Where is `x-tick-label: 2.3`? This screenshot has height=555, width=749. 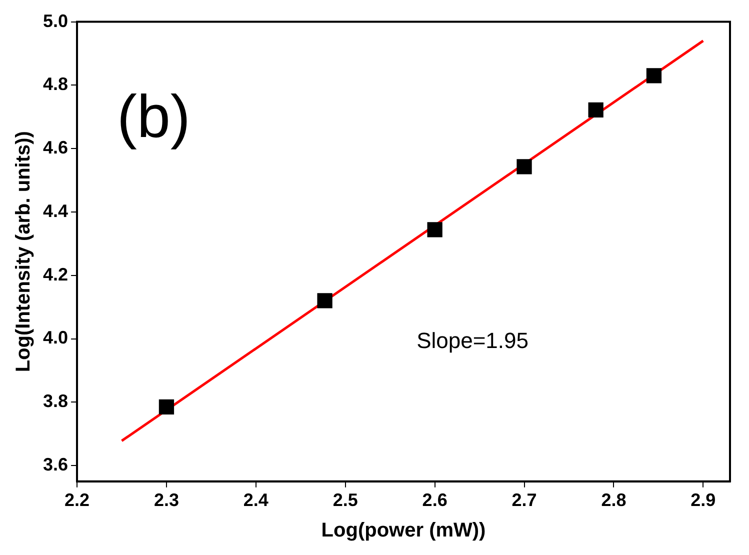
x-tick-label: 2.3 is located at coordinates (166, 500).